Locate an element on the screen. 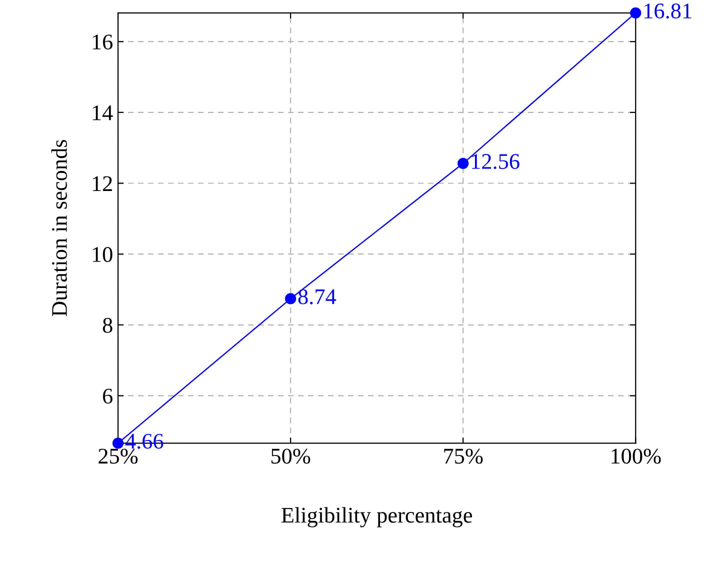 The height and width of the screenshot is (561, 711). data-label: 8.74 is located at coordinates (317, 296).